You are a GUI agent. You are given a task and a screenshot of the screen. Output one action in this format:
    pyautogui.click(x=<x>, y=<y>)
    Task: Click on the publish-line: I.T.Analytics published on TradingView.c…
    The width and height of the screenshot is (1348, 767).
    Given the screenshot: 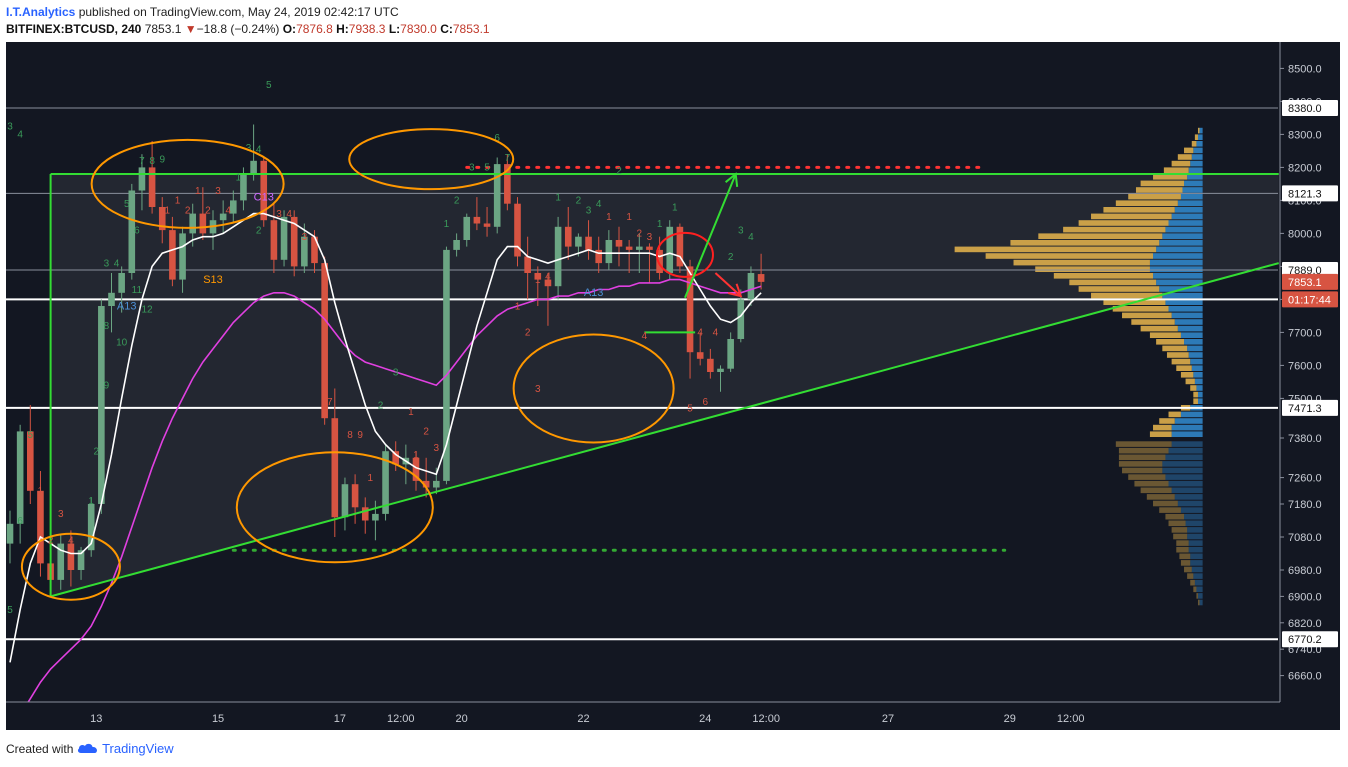 What is the action you would take?
    pyautogui.click(x=671, y=12)
    